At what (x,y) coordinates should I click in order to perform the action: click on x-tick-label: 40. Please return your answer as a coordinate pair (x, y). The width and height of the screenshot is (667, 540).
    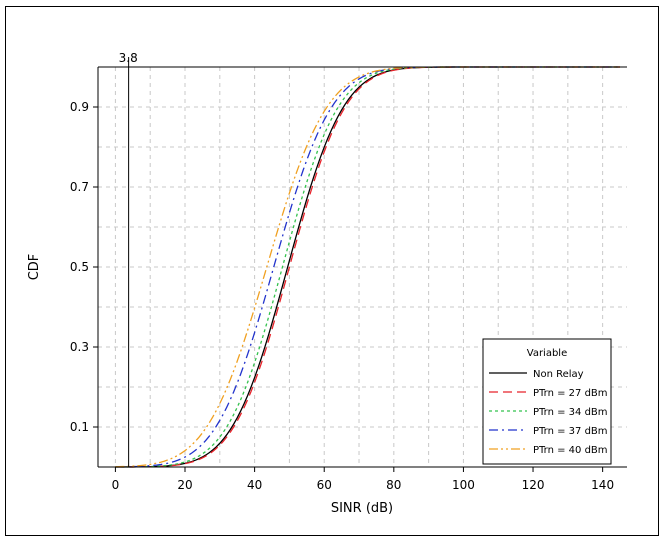
    Looking at the image, I should click on (254, 485).